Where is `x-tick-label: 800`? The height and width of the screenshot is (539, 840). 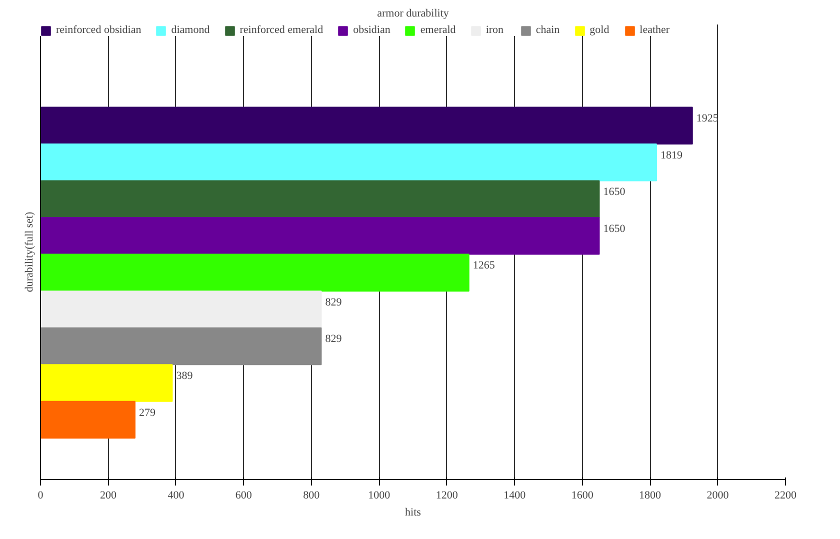 x-tick-label: 800 is located at coordinates (311, 496).